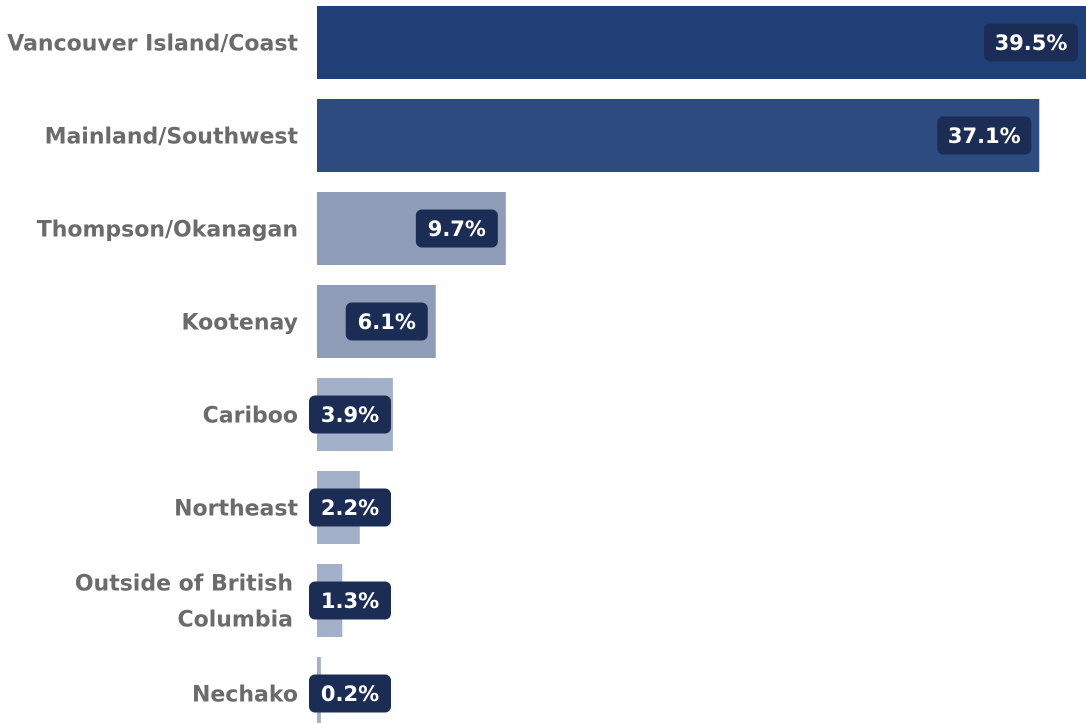 The height and width of the screenshot is (723, 1086). I want to click on bar-row: Kootenay 6.1%, so click(309, 321).